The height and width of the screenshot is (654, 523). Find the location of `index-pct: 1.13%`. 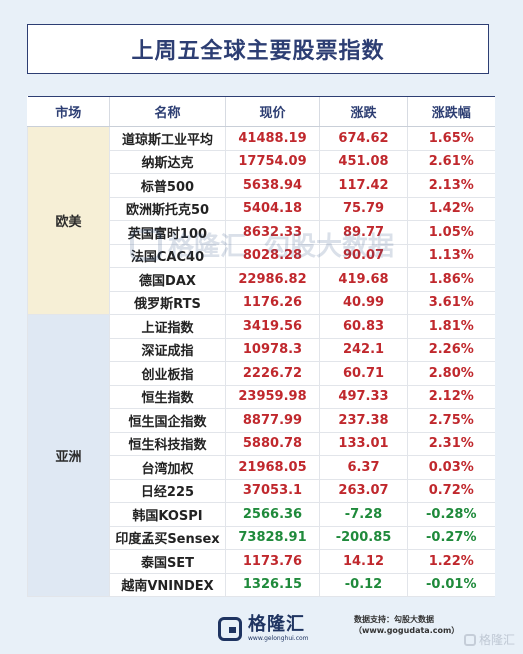

index-pct: 1.13% is located at coordinates (451, 256).